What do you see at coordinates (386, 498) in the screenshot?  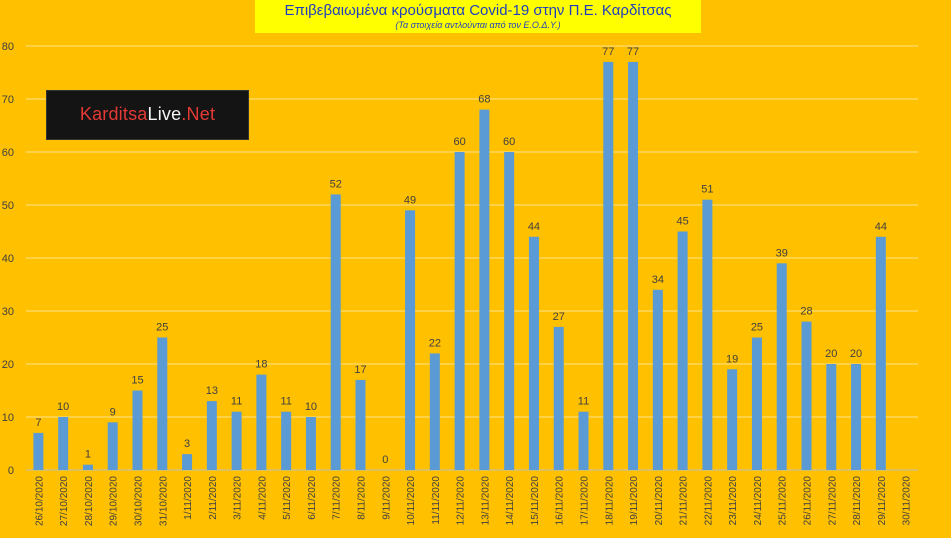 I see `x-tick-label: 9/11/2020` at bounding box center [386, 498].